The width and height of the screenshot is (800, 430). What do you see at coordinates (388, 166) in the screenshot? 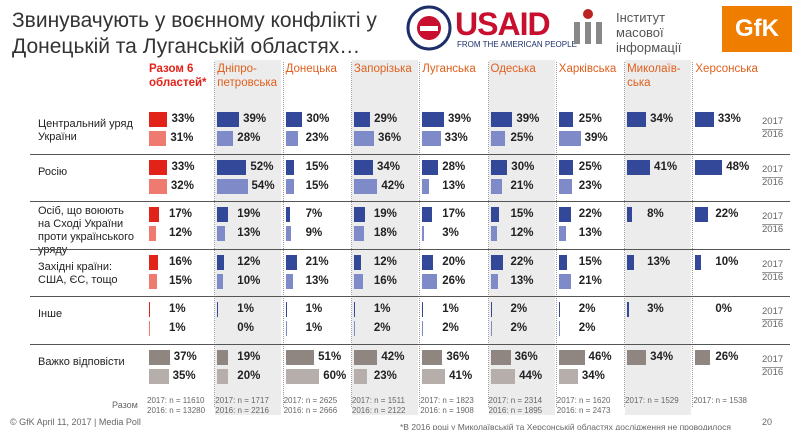
I see `value-label: 34%` at bounding box center [388, 166].